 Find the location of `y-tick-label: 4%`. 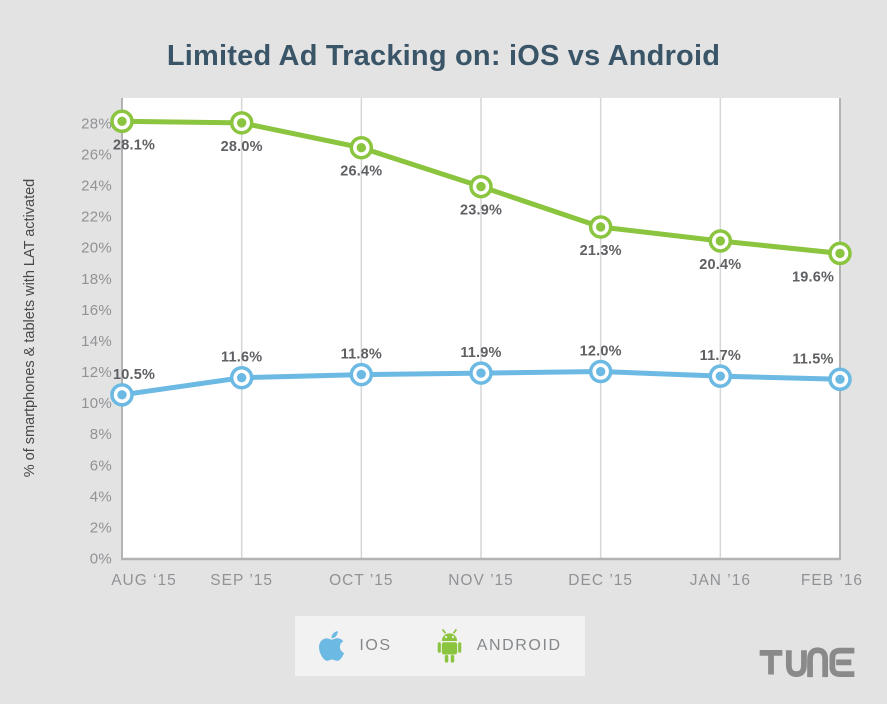

y-tick-label: 4% is located at coordinates (101, 496).